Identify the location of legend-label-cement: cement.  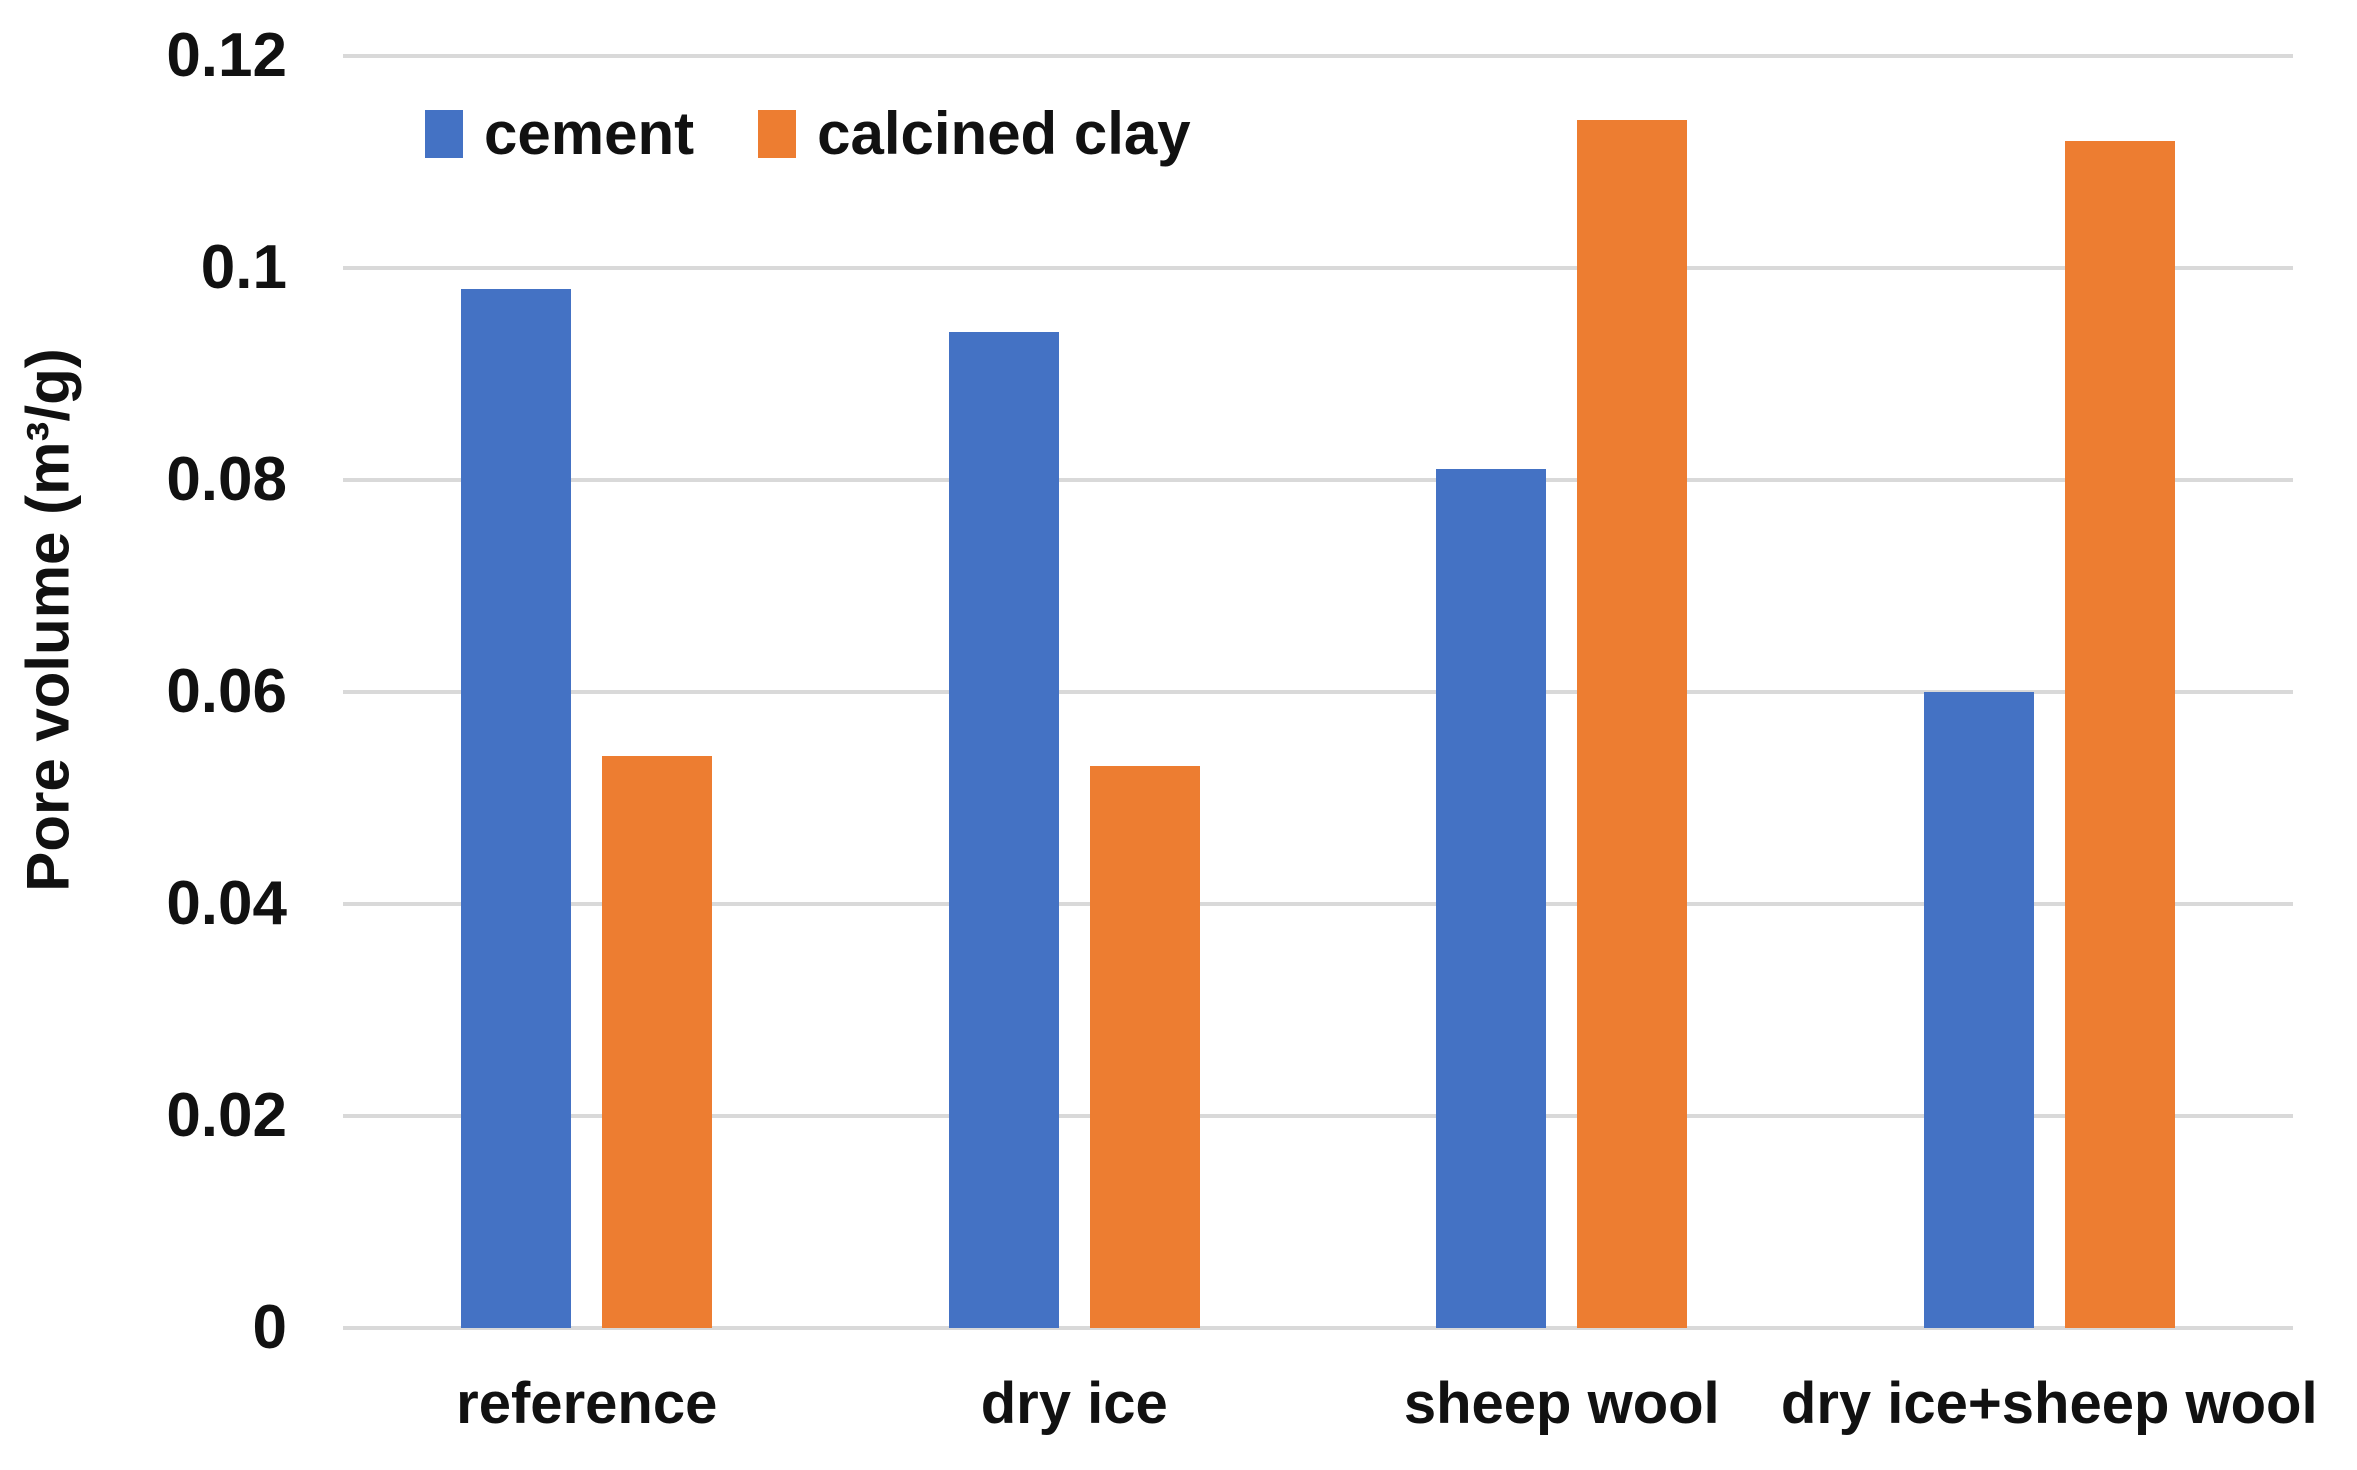
(589, 133).